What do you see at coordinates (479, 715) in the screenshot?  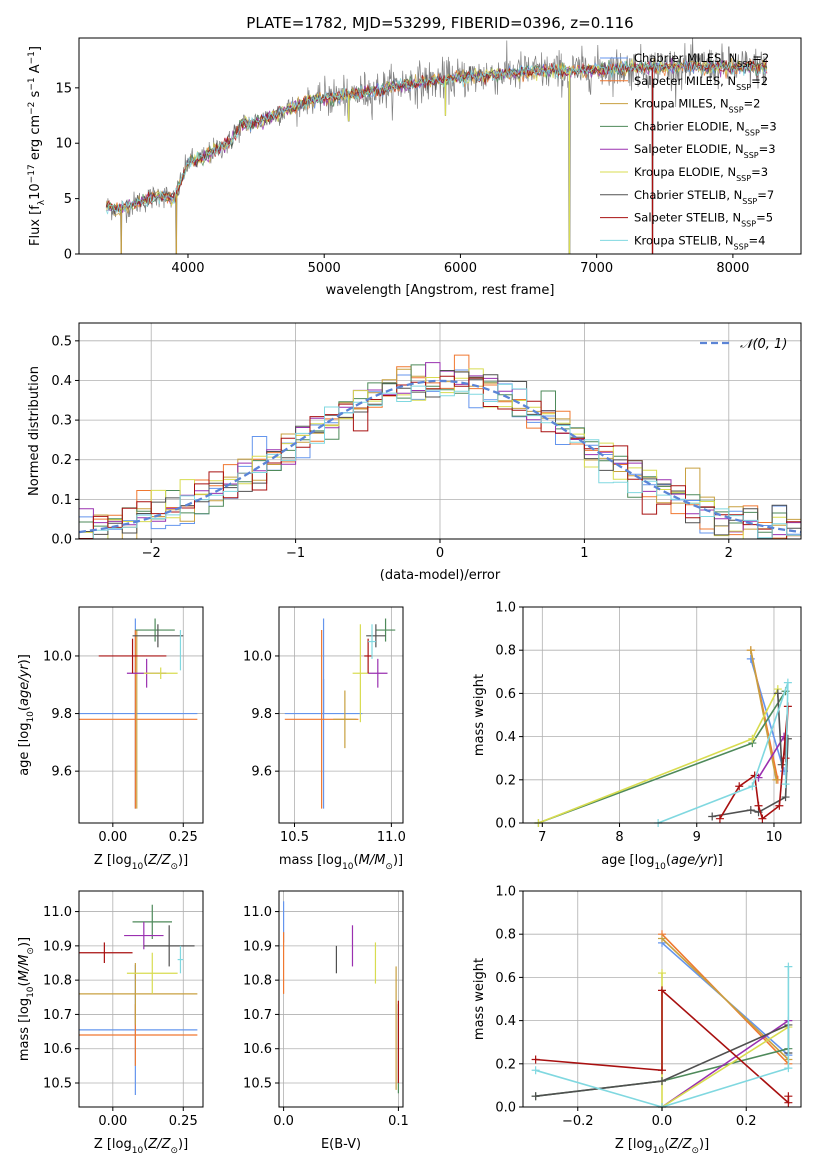 I see `label-part: mass weight` at bounding box center [479, 715].